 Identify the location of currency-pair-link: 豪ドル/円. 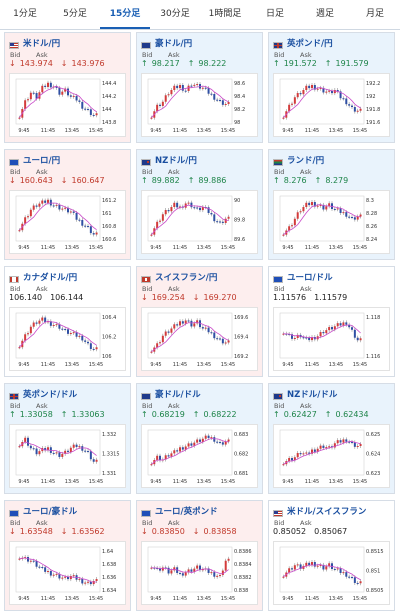
(174, 44).